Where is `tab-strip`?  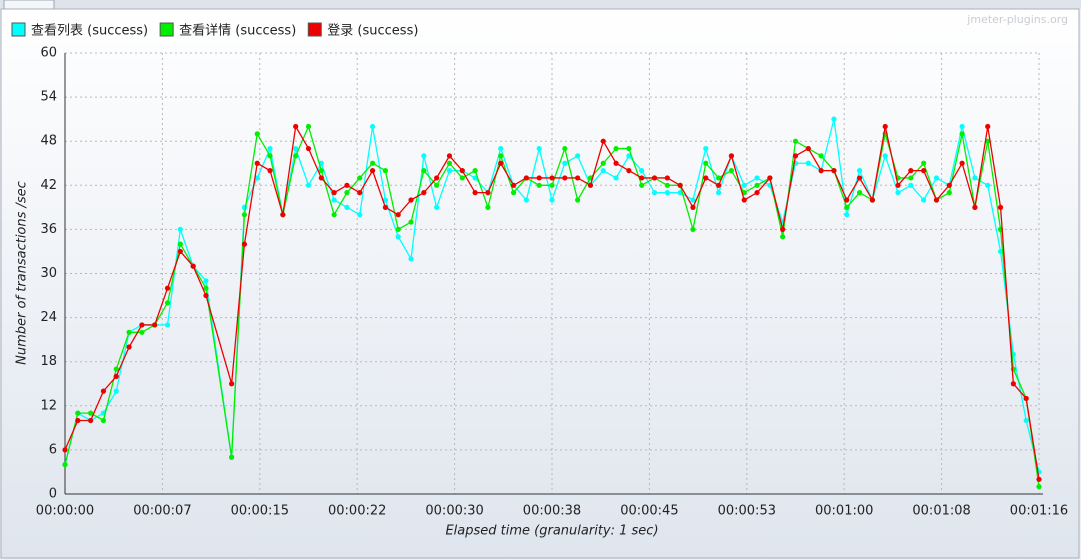 tab-strip is located at coordinates (540, 4).